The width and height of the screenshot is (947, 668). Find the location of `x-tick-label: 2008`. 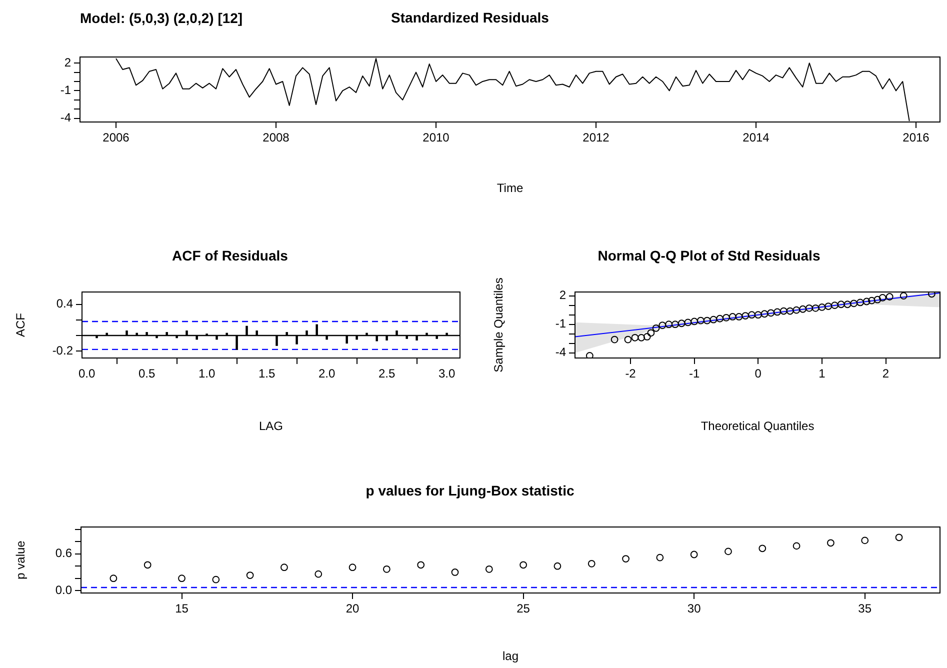

x-tick-label: 2008 is located at coordinates (276, 137).